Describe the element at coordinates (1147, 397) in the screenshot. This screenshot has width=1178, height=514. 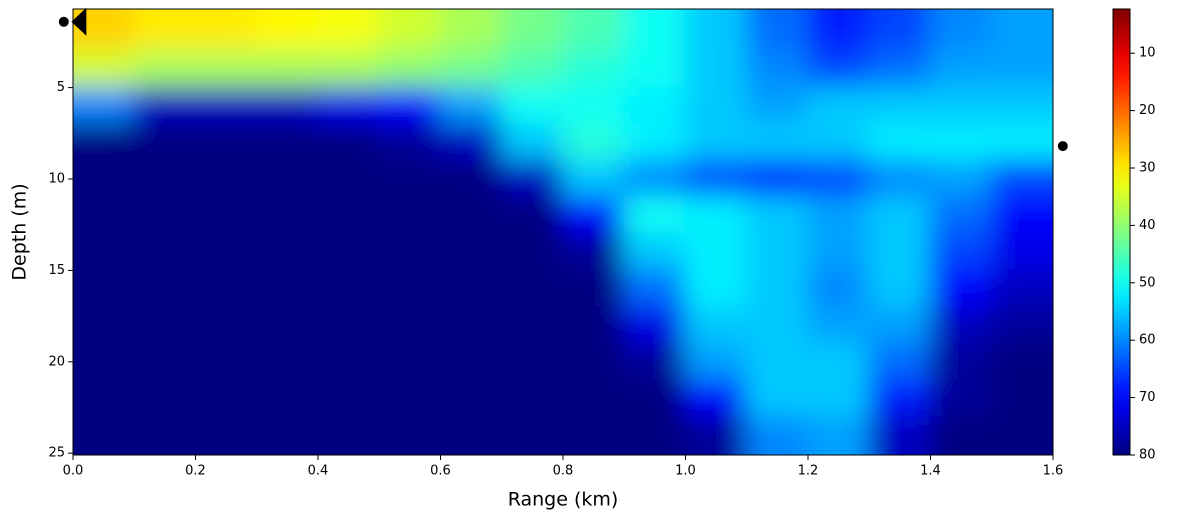
I see `colorbar-tick-label: 70` at that location.